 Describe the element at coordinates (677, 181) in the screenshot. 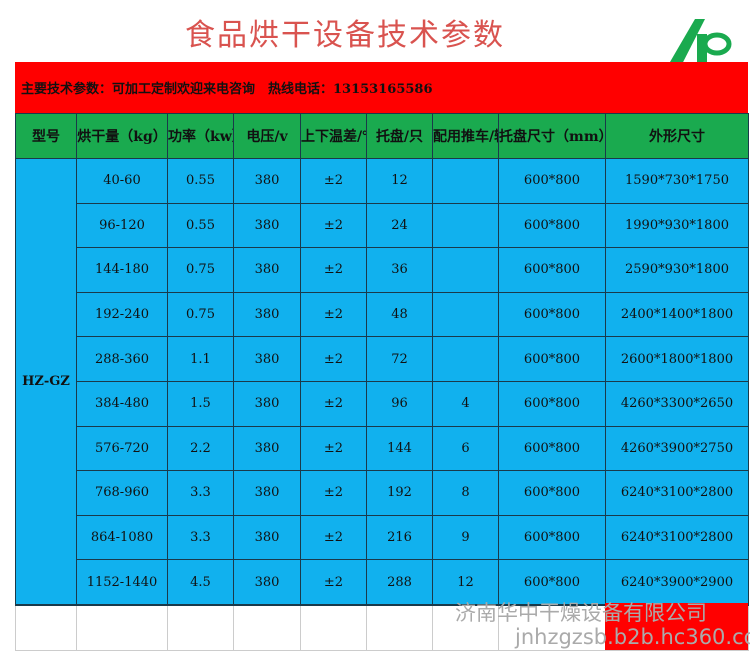

I see `table-cell: 1590*730*1750` at that location.